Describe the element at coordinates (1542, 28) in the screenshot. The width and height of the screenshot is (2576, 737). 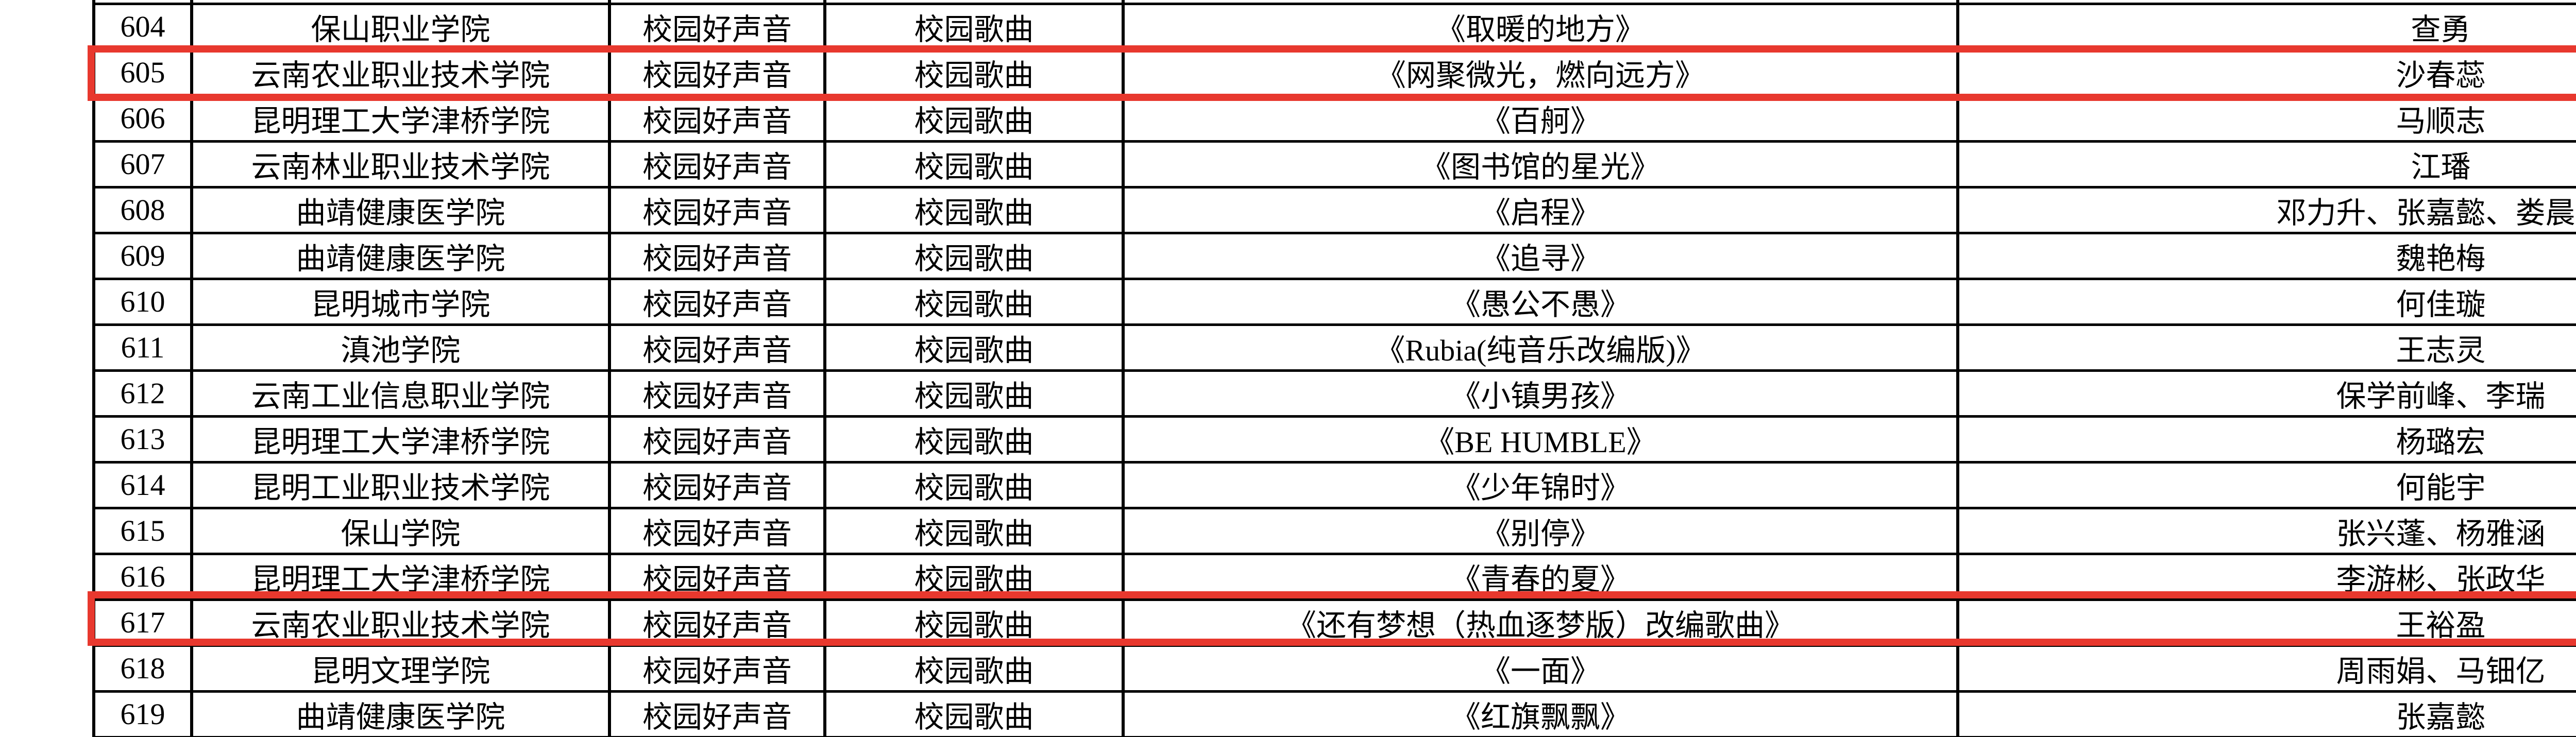
I see `cell-title: 《取暖的地方》` at that location.